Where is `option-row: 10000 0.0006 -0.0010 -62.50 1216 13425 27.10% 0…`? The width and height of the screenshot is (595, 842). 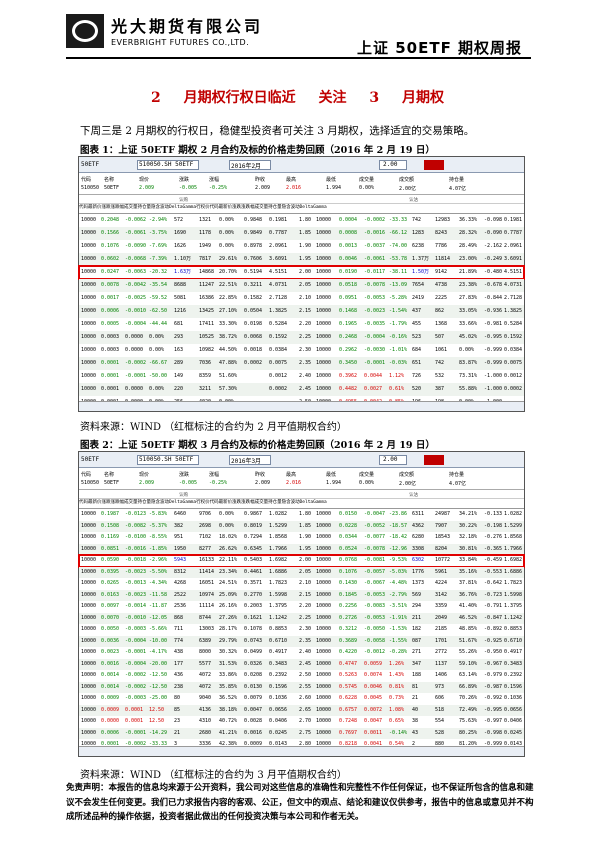
option-row: 10000 0.0006 -0.0010 -62.50 1216 13425 27.10% 0… is located at coordinates (301, 311).